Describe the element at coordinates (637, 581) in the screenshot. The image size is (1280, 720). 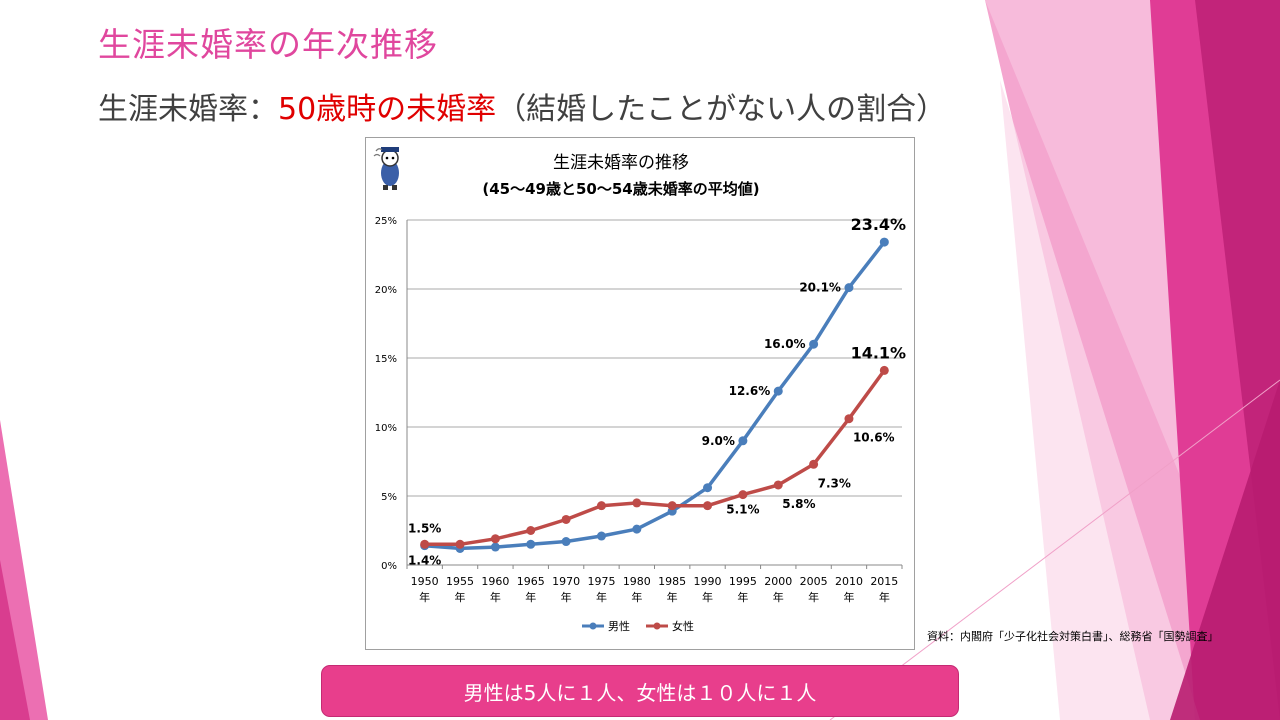
I see `x-tick-label: 1980` at that location.